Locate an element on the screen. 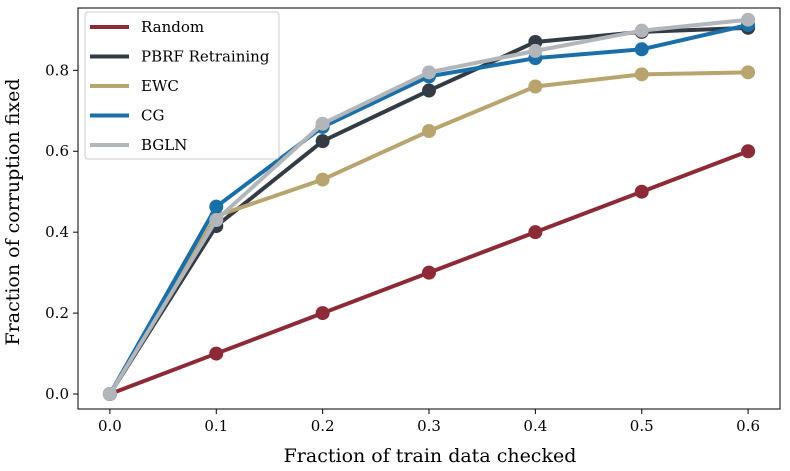 This screenshot has height=471, width=790. x-tick-label: 0.0 is located at coordinates (110, 426).